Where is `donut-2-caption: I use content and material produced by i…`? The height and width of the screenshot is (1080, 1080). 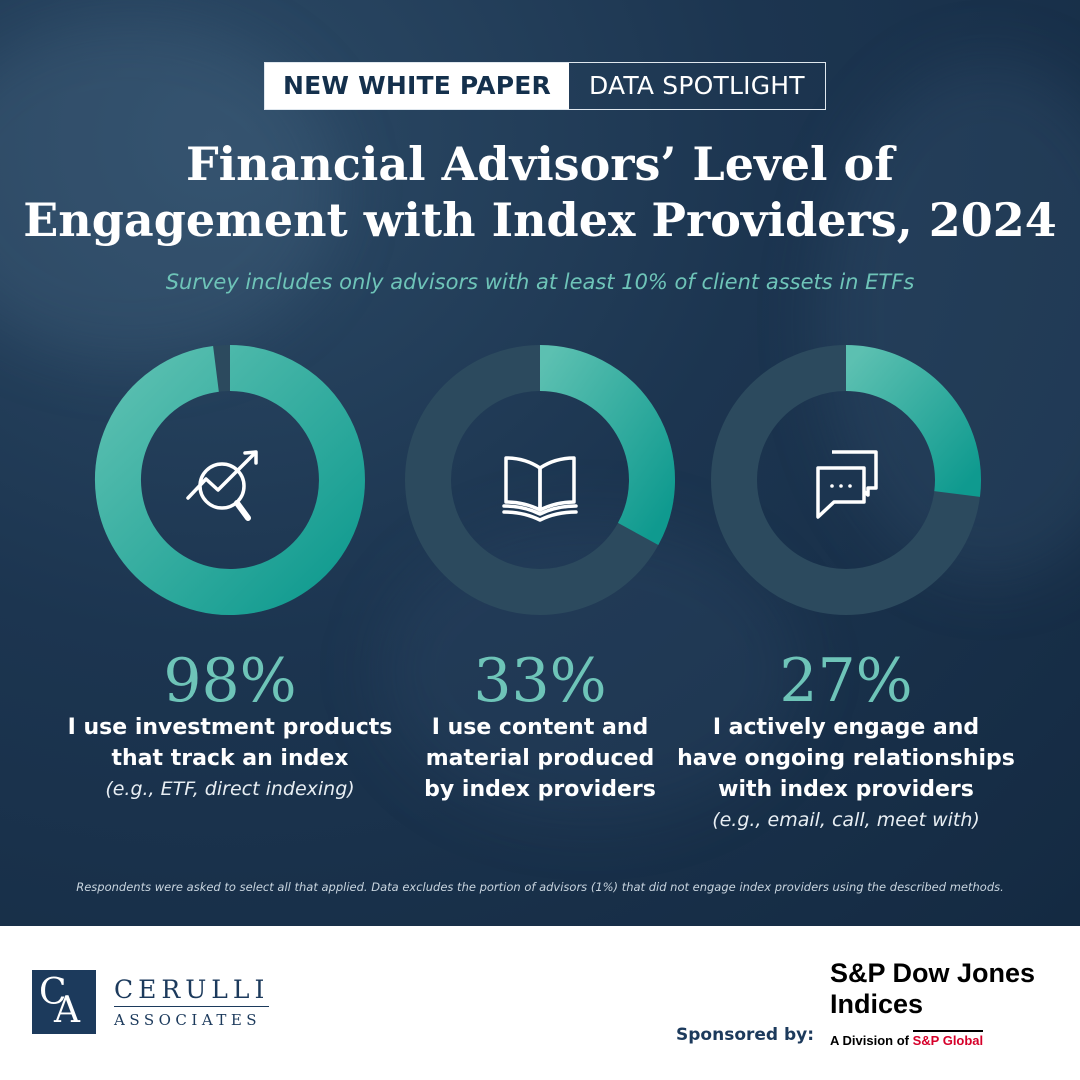
donut-2-caption: I use content and material produced by i… is located at coordinates (540, 758).